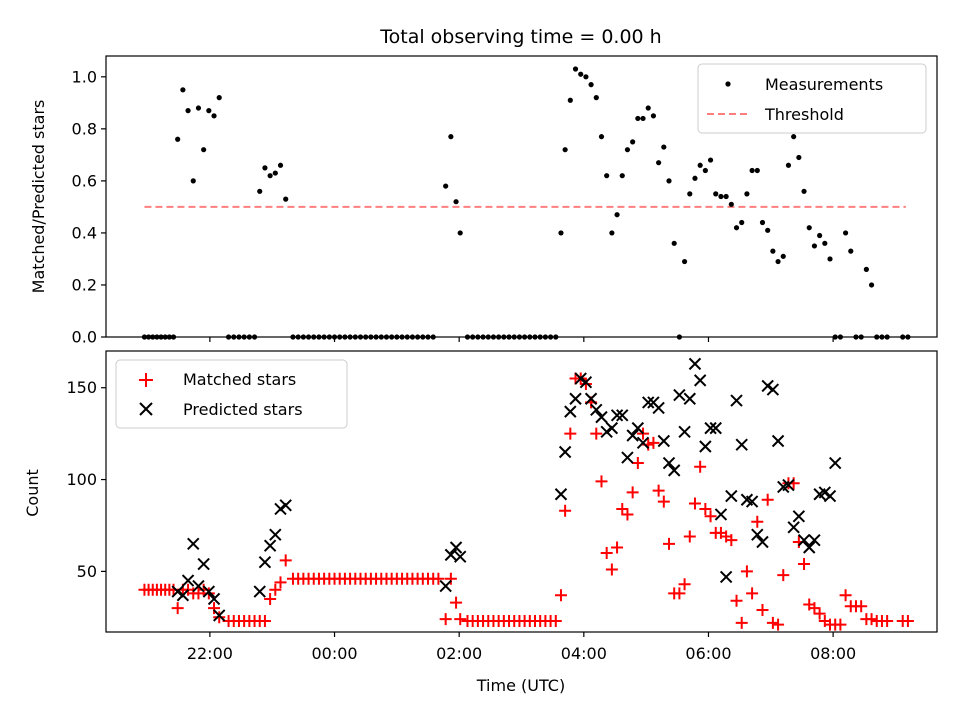  I want to click on bottom-y-tick-label: 50, so click(87, 571).